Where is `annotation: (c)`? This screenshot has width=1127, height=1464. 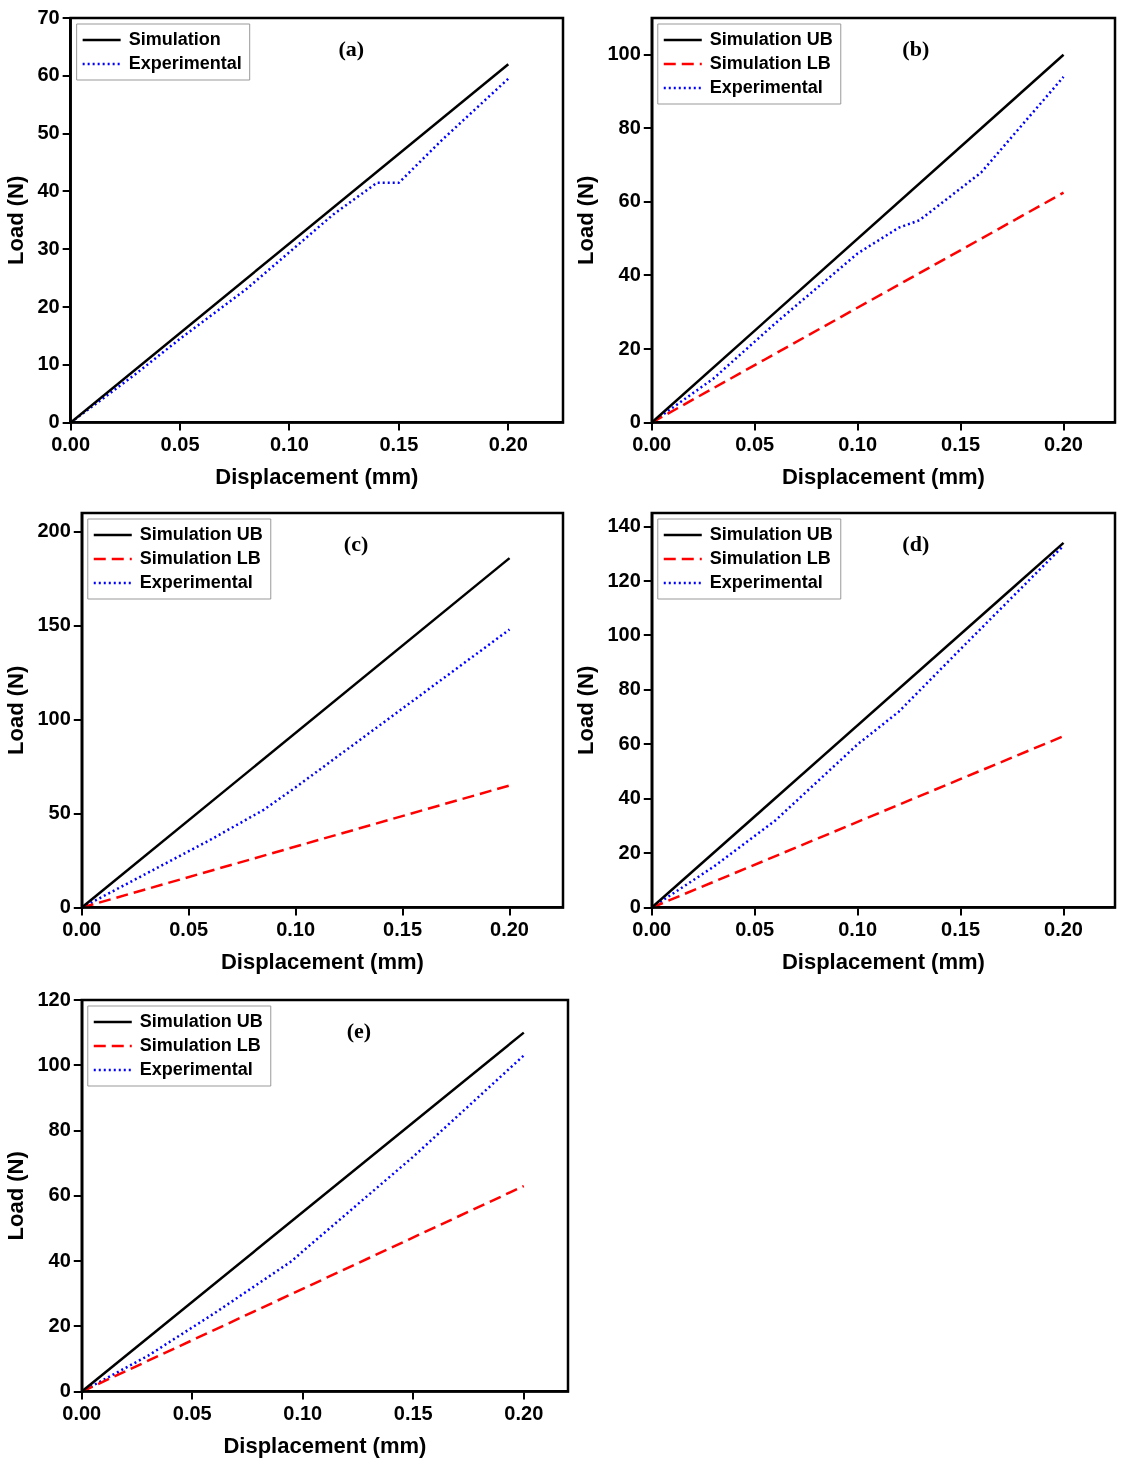
annotation: (c) is located at coordinates (356, 543).